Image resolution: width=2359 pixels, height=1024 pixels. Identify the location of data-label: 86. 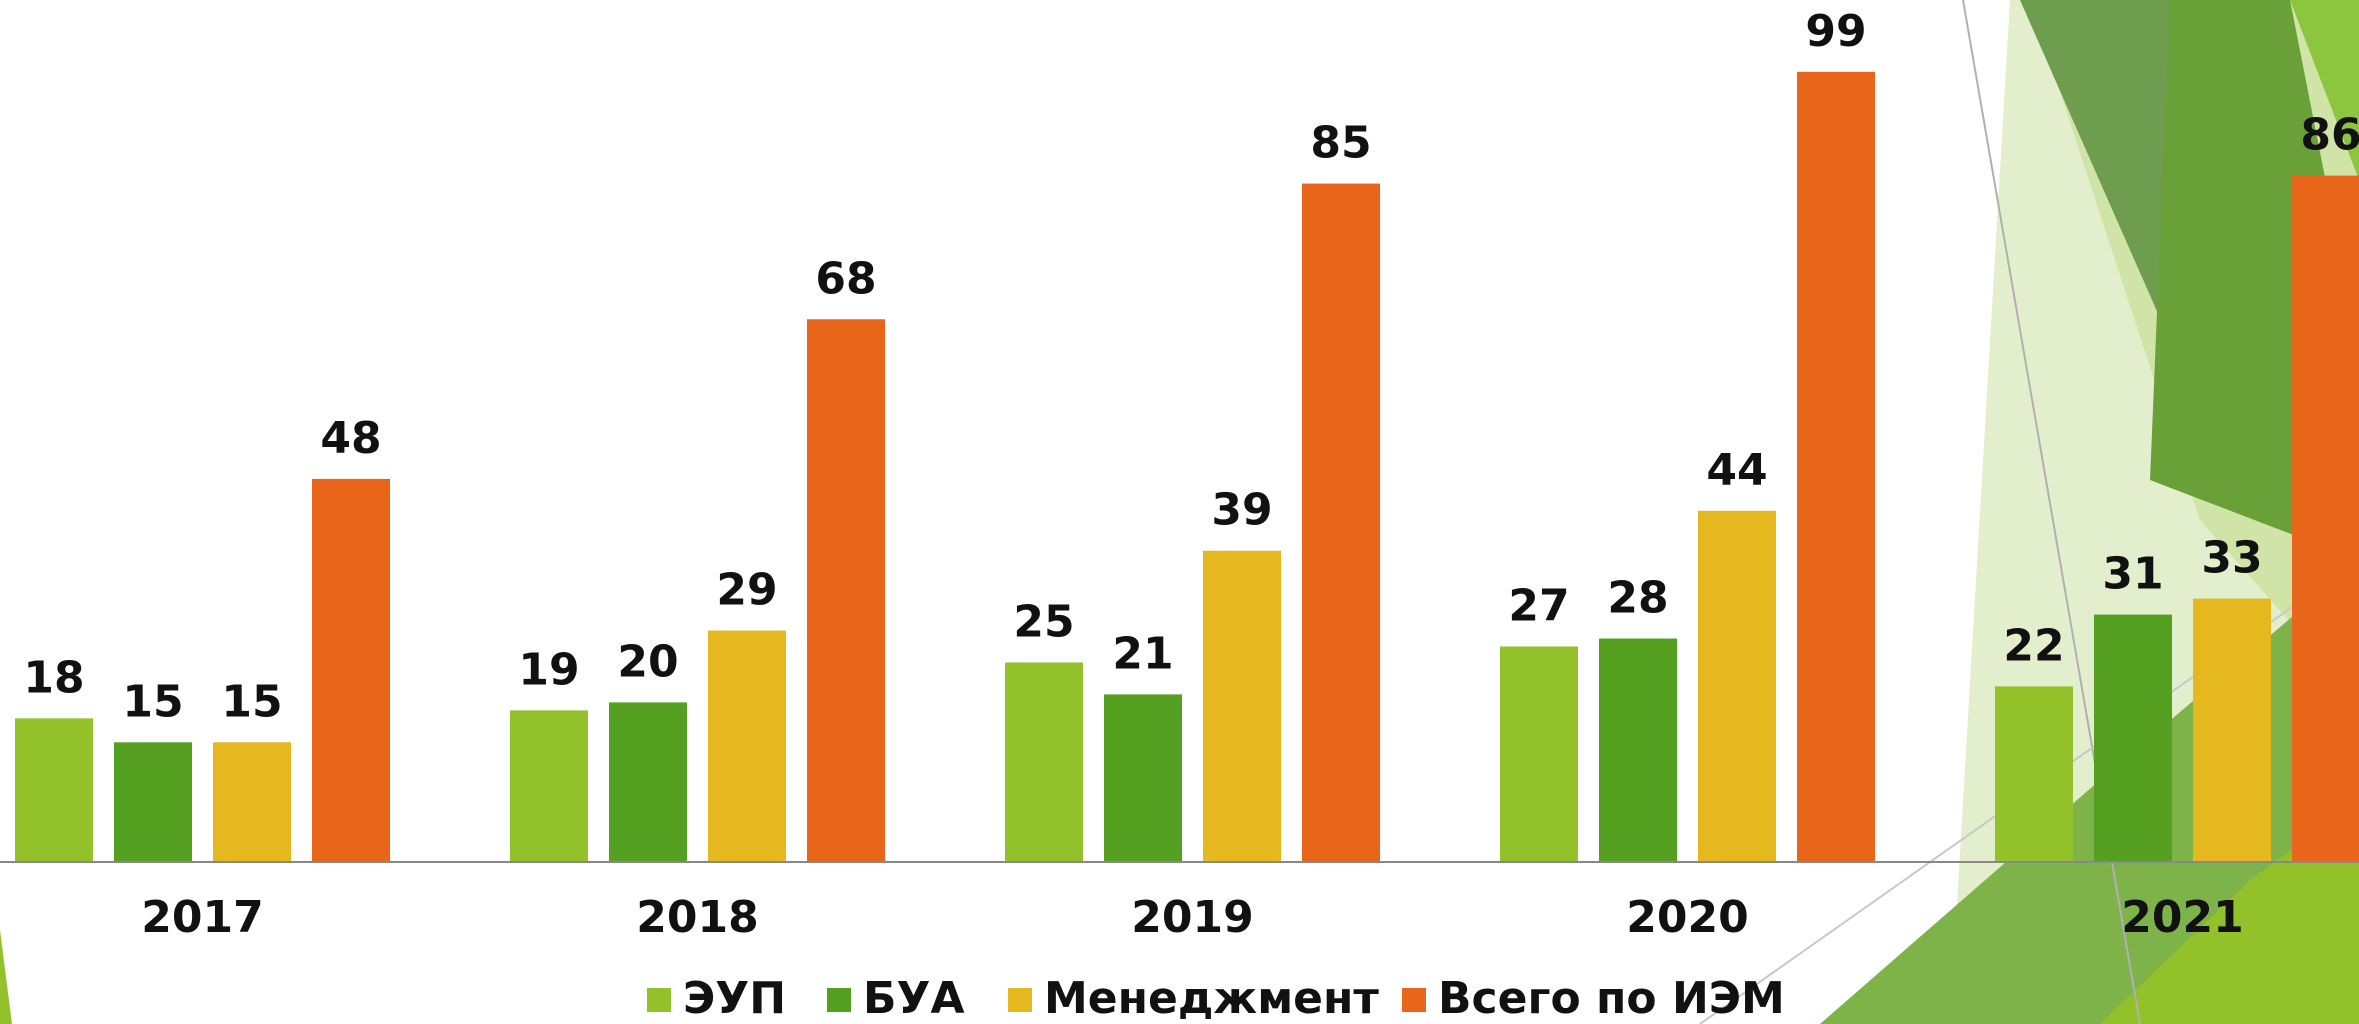
(2329, 135).